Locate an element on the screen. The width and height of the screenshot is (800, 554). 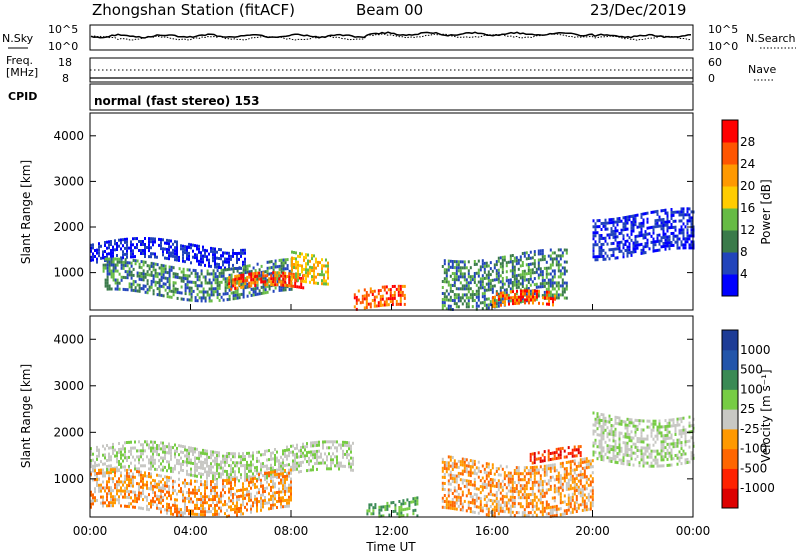
power-colorbar-label: Power [dB] is located at coordinates (766, 211).